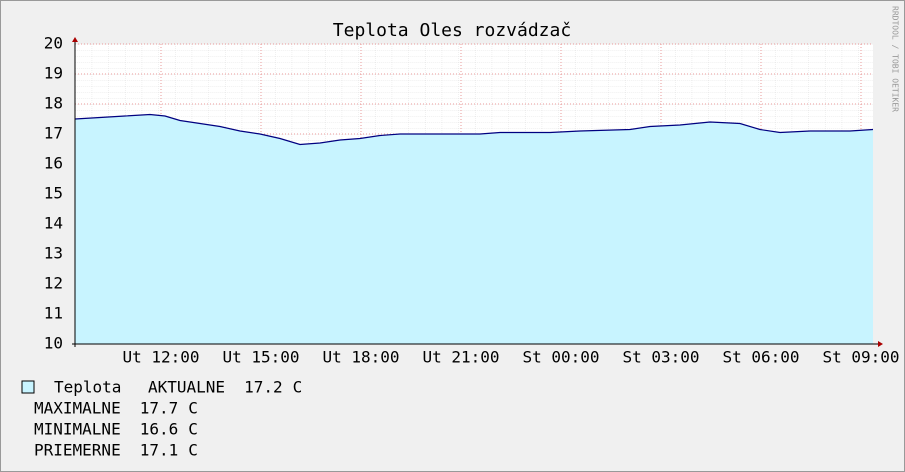 The width and height of the screenshot is (905, 472). I want to click on x-tick-label: Ut 21:00, so click(460, 357).